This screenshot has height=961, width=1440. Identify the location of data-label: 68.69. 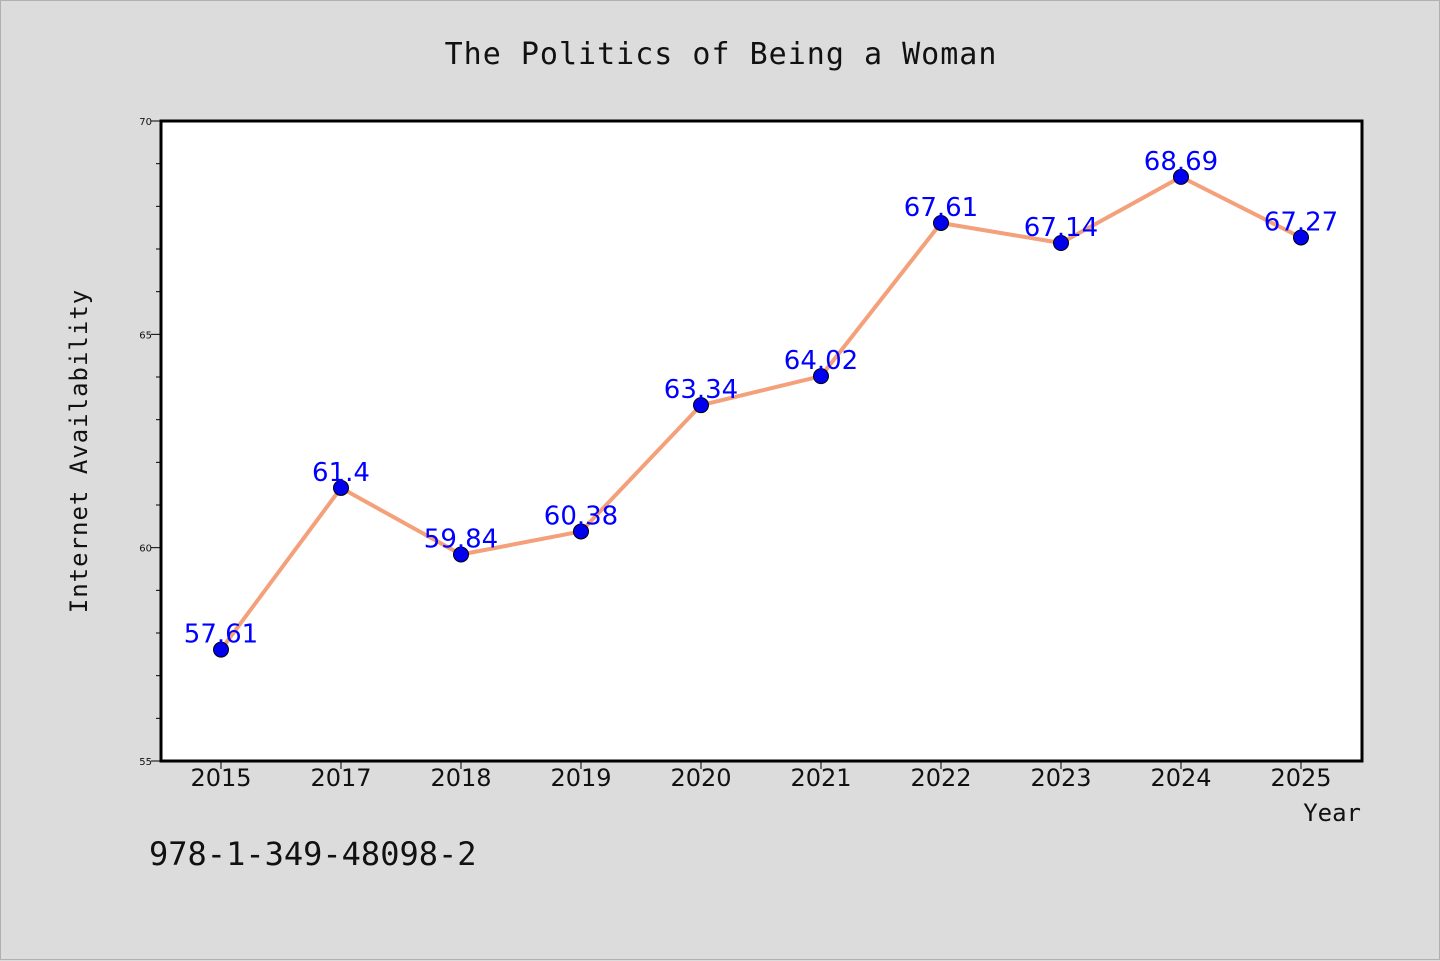
(1181, 162).